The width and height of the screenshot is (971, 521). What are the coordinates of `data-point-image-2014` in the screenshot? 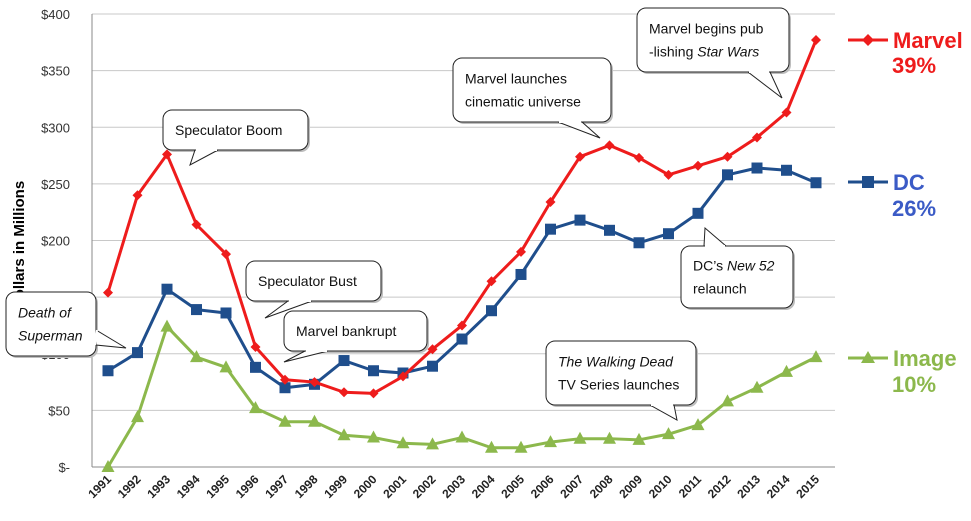 It's located at (786, 370).